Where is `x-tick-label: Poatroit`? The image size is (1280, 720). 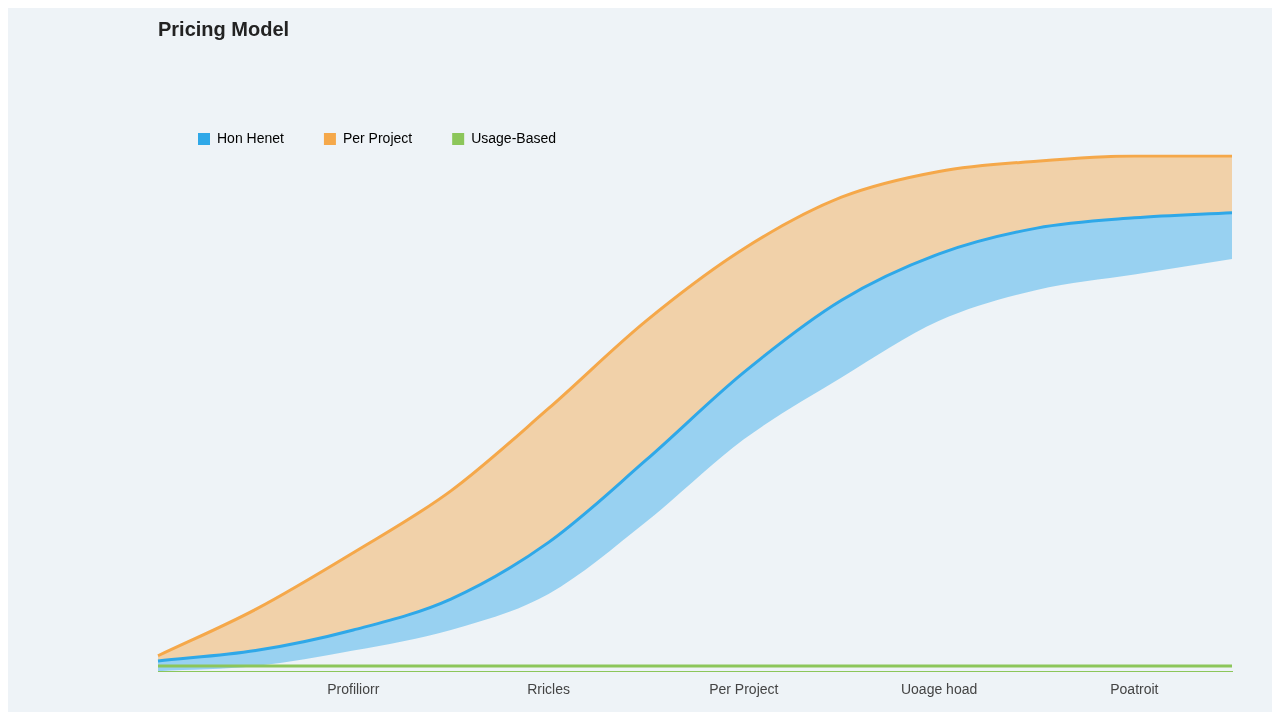 x-tick-label: Poatroit is located at coordinates (1134, 689).